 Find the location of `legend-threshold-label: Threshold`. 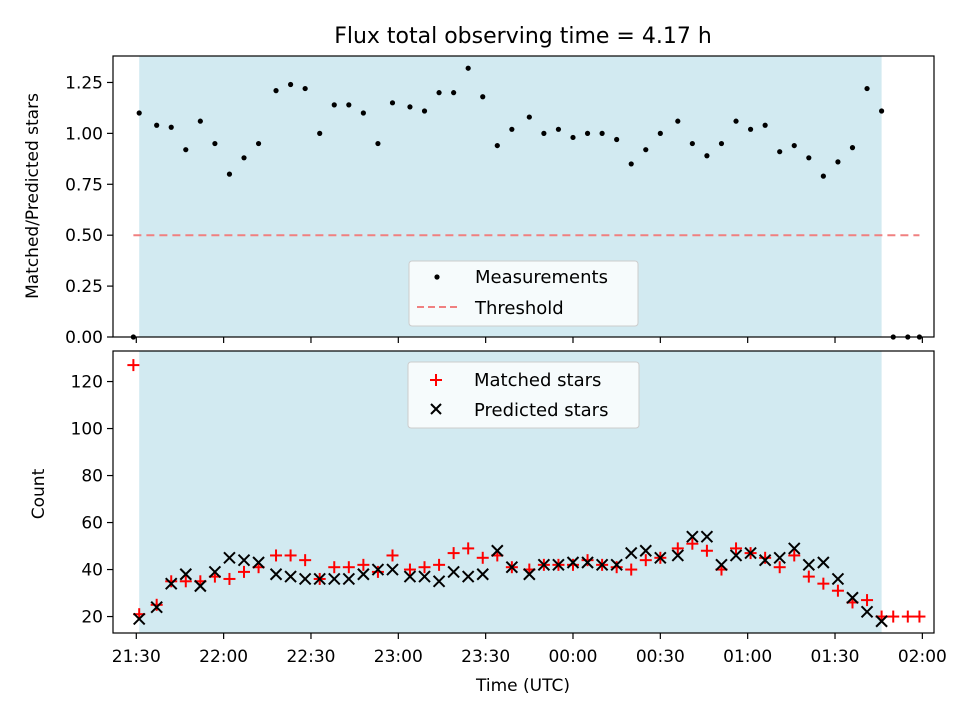

legend-threshold-label: Threshold is located at coordinates (519, 308).